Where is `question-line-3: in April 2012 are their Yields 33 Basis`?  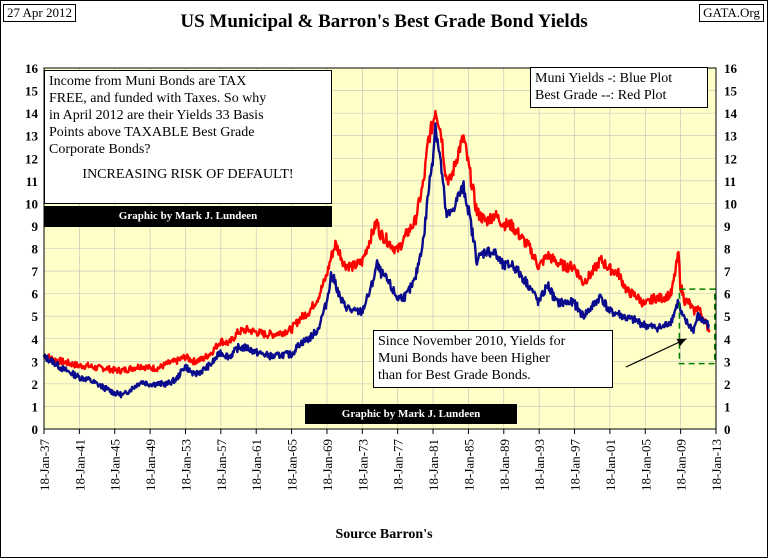
question-line-3: in April 2012 are their Yields 33 Basis is located at coordinates (156, 115).